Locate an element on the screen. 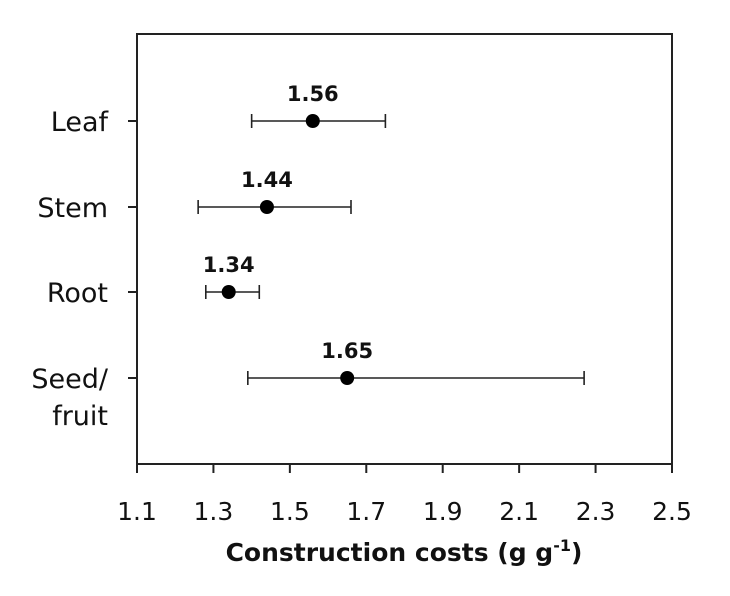  y-category-label: Root is located at coordinates (77, 293).